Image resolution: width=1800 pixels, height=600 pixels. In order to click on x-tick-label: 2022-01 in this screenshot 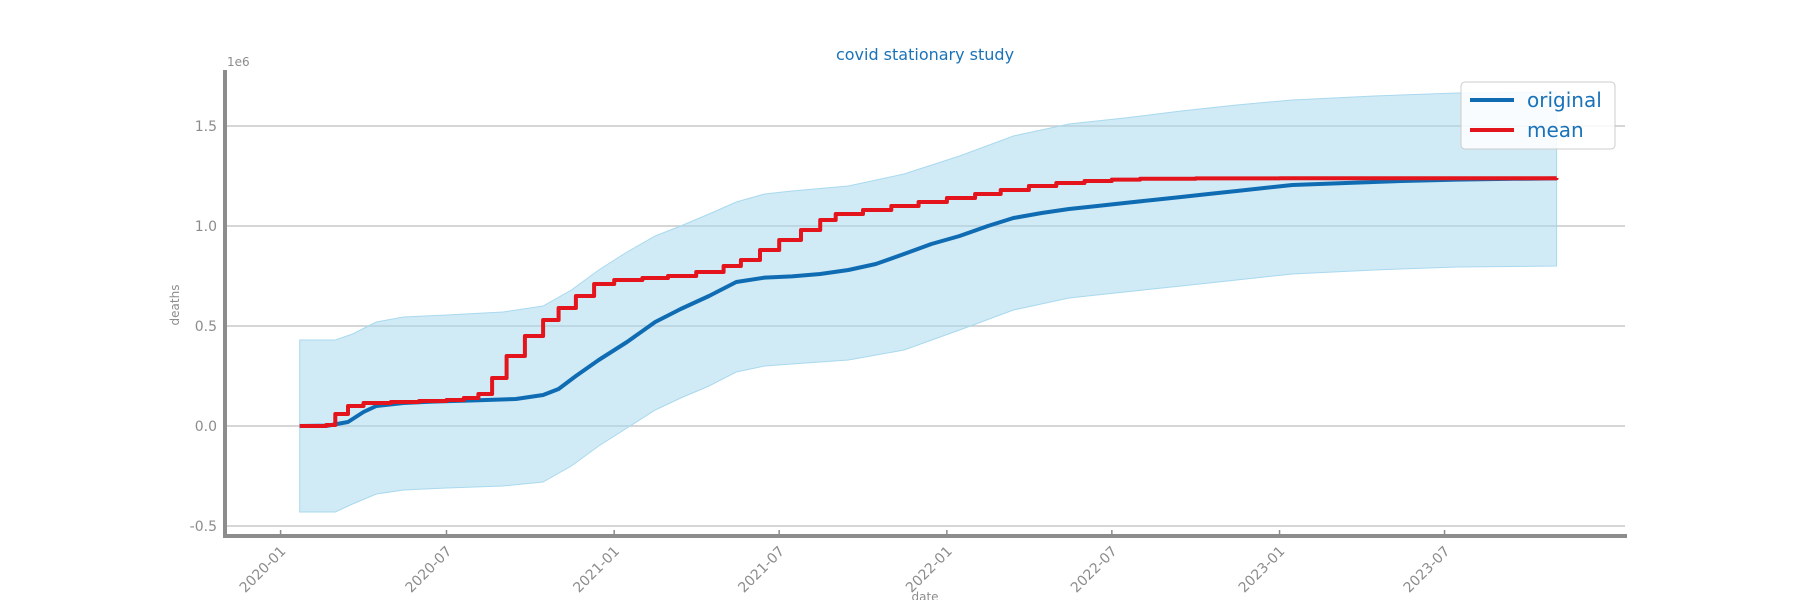, I will do `click(929, 570)`.